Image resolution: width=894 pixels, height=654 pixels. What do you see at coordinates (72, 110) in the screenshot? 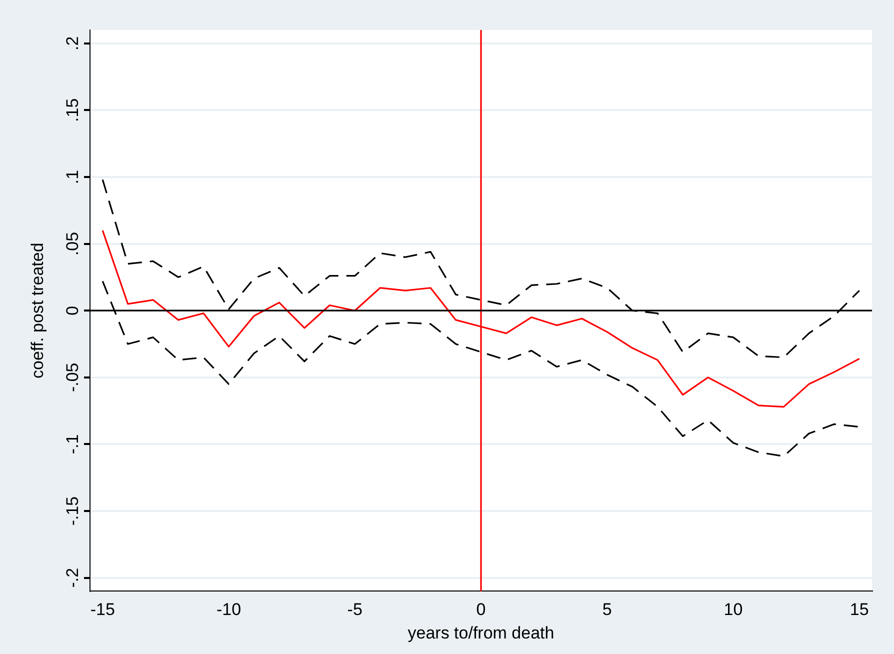
I see `y-tick-label: .15` at bounding box center [72, 110].